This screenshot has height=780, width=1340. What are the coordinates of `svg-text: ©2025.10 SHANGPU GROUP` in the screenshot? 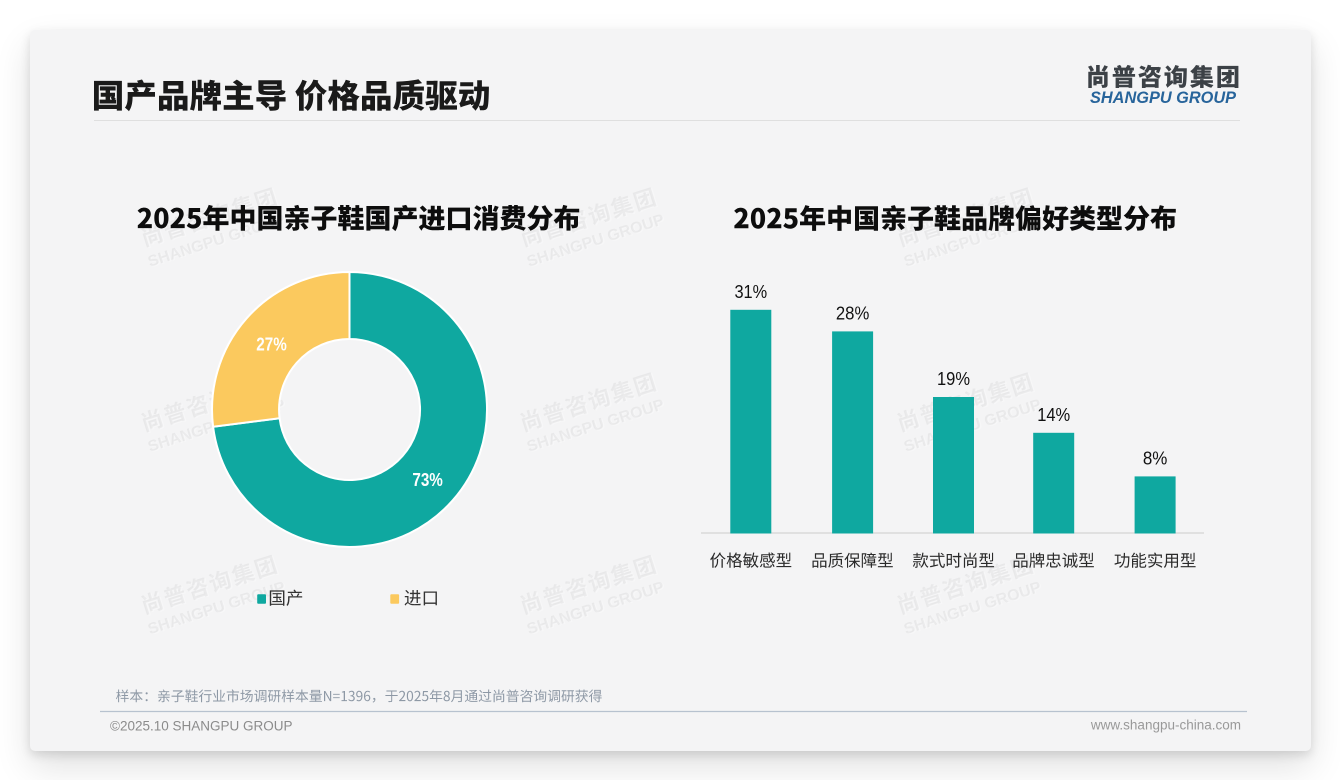 It's located at (201, 726).